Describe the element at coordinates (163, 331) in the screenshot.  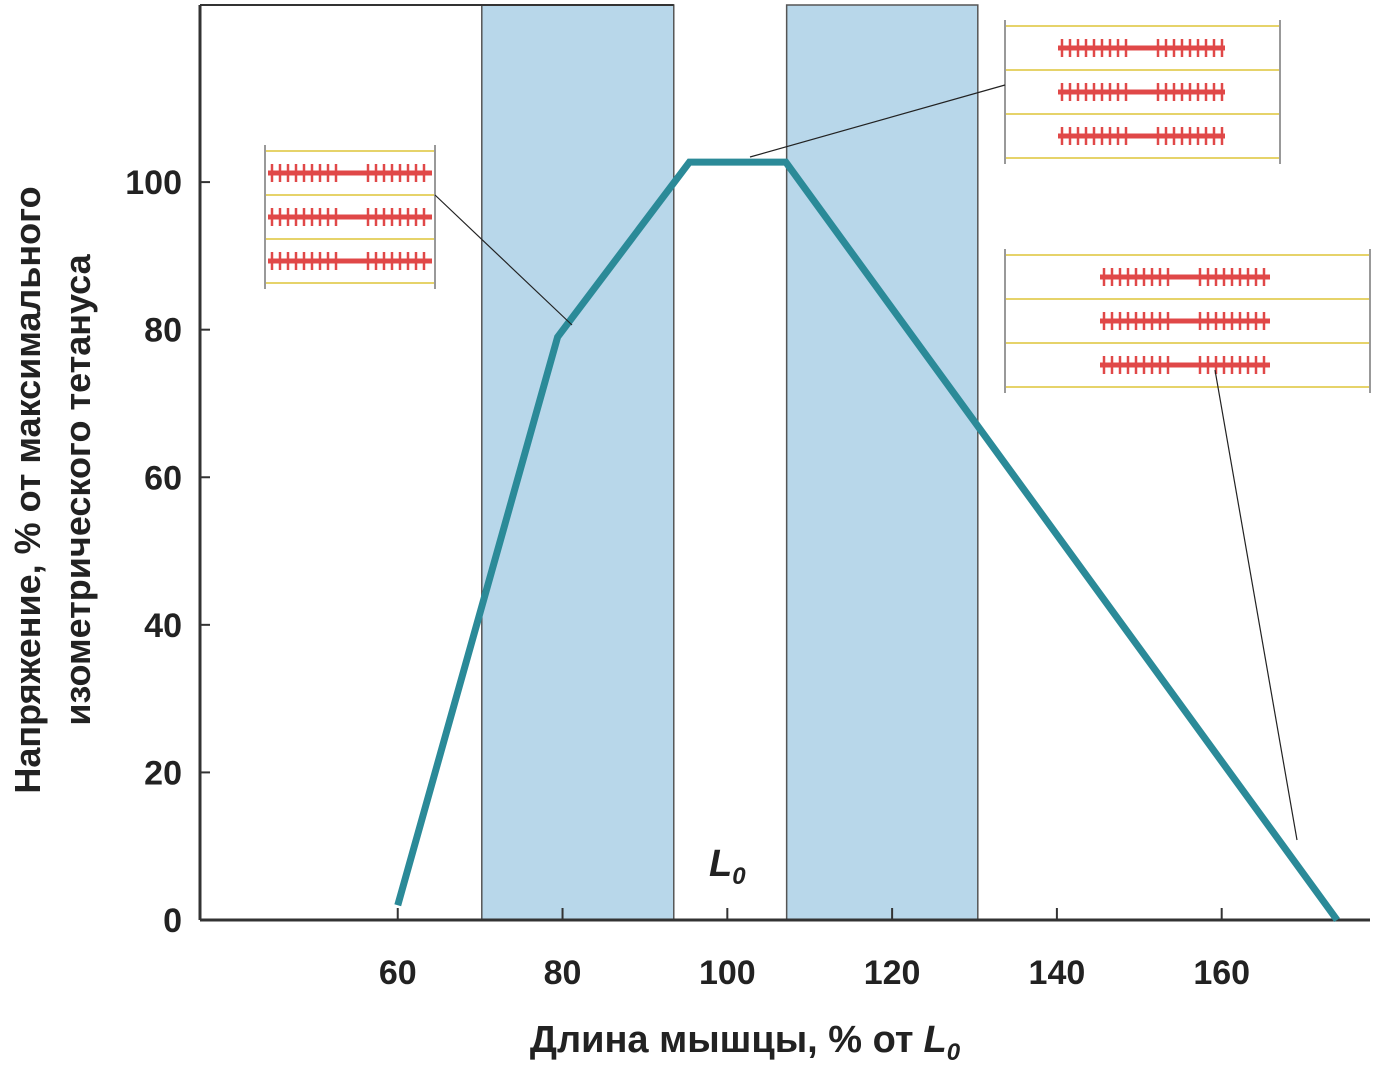
I see `y-tick-label: 80` at that location.